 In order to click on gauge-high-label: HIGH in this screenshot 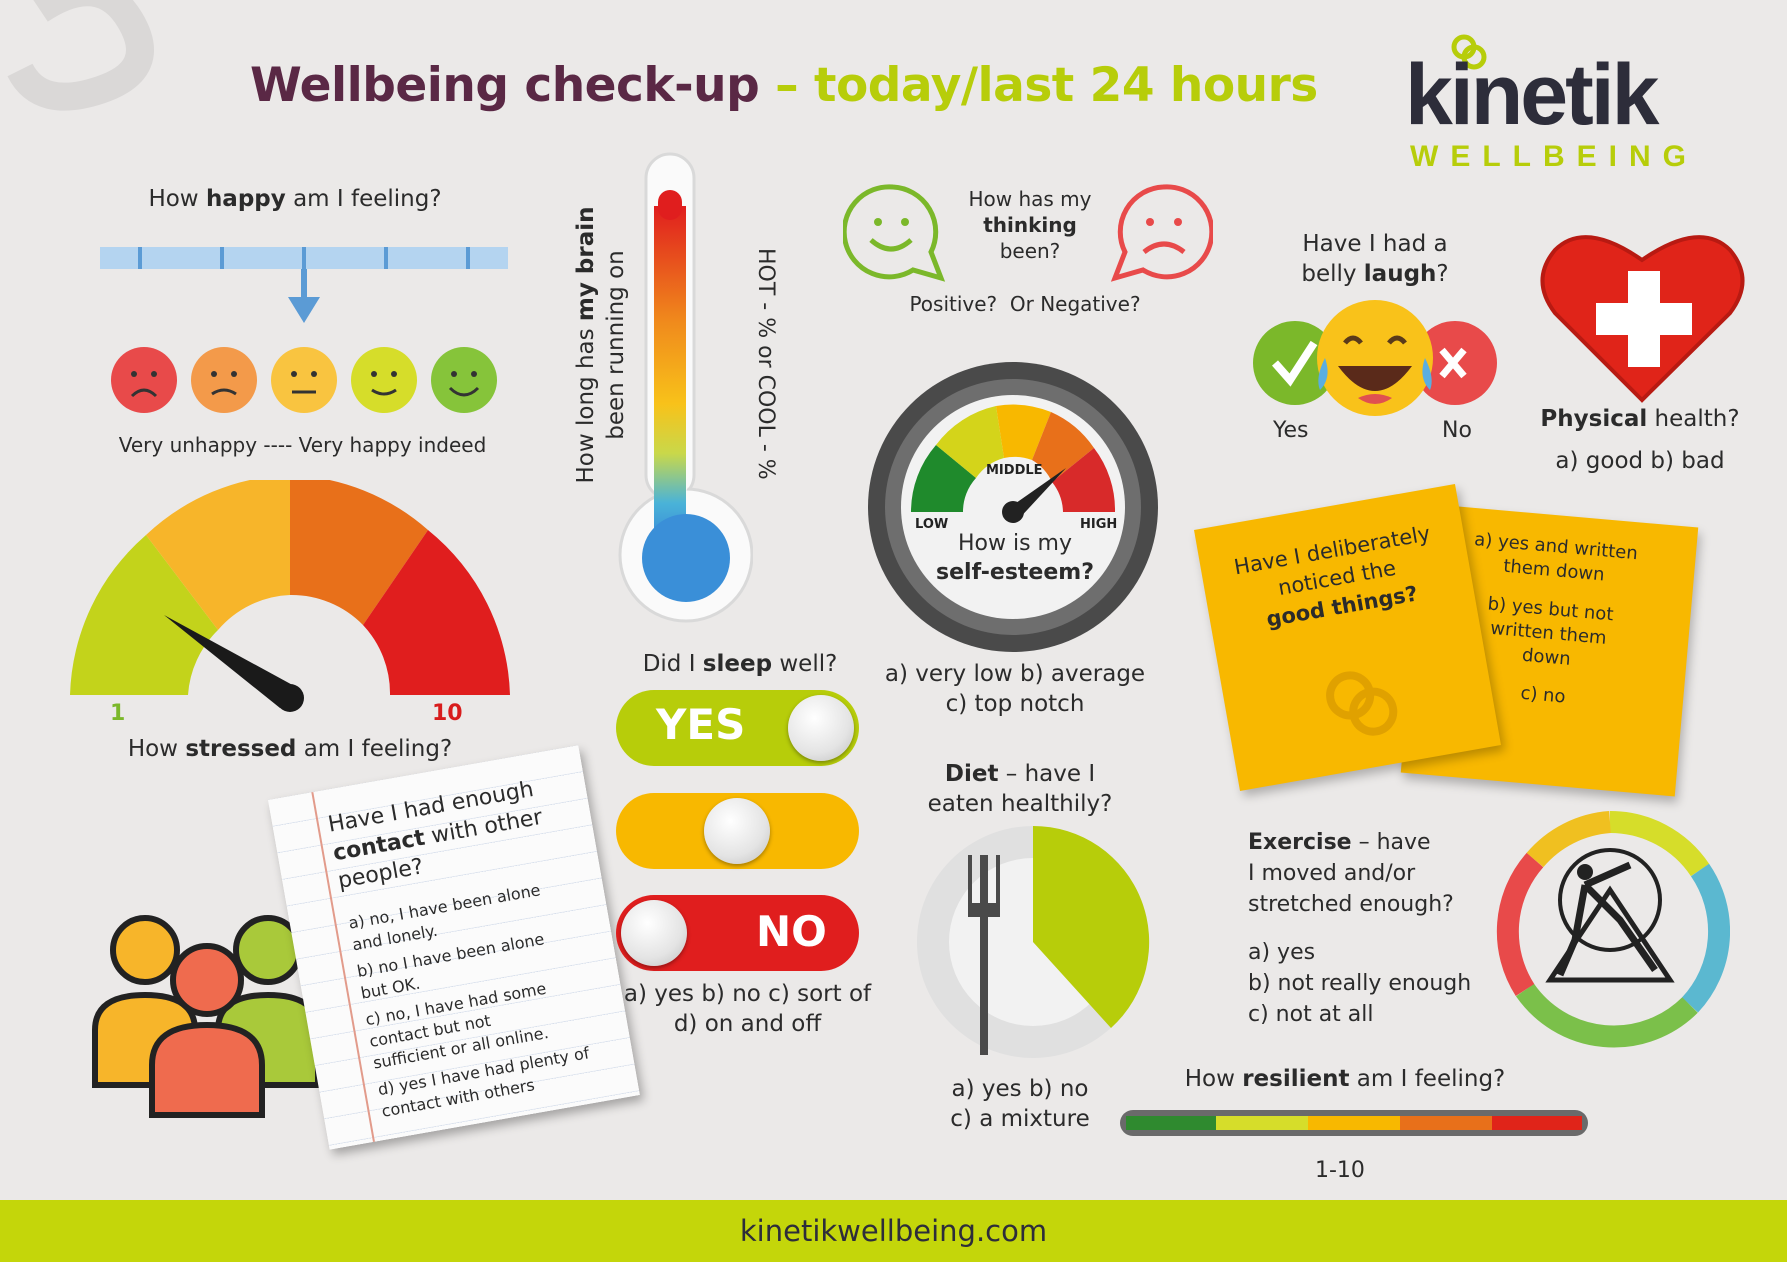, I will do `click(1098, 524)`.